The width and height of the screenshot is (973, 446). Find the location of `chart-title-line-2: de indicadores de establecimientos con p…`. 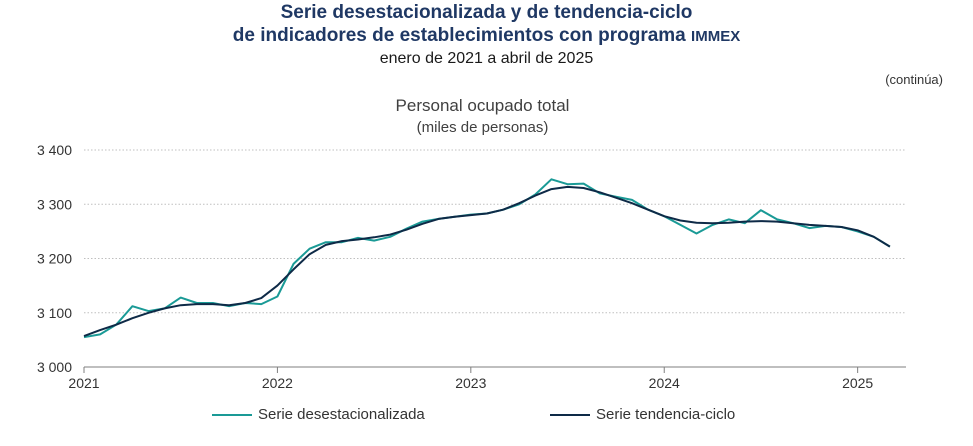

chart-title-line-2: de indicadores de establecimientos con p… is located at coordinates (486, 36).